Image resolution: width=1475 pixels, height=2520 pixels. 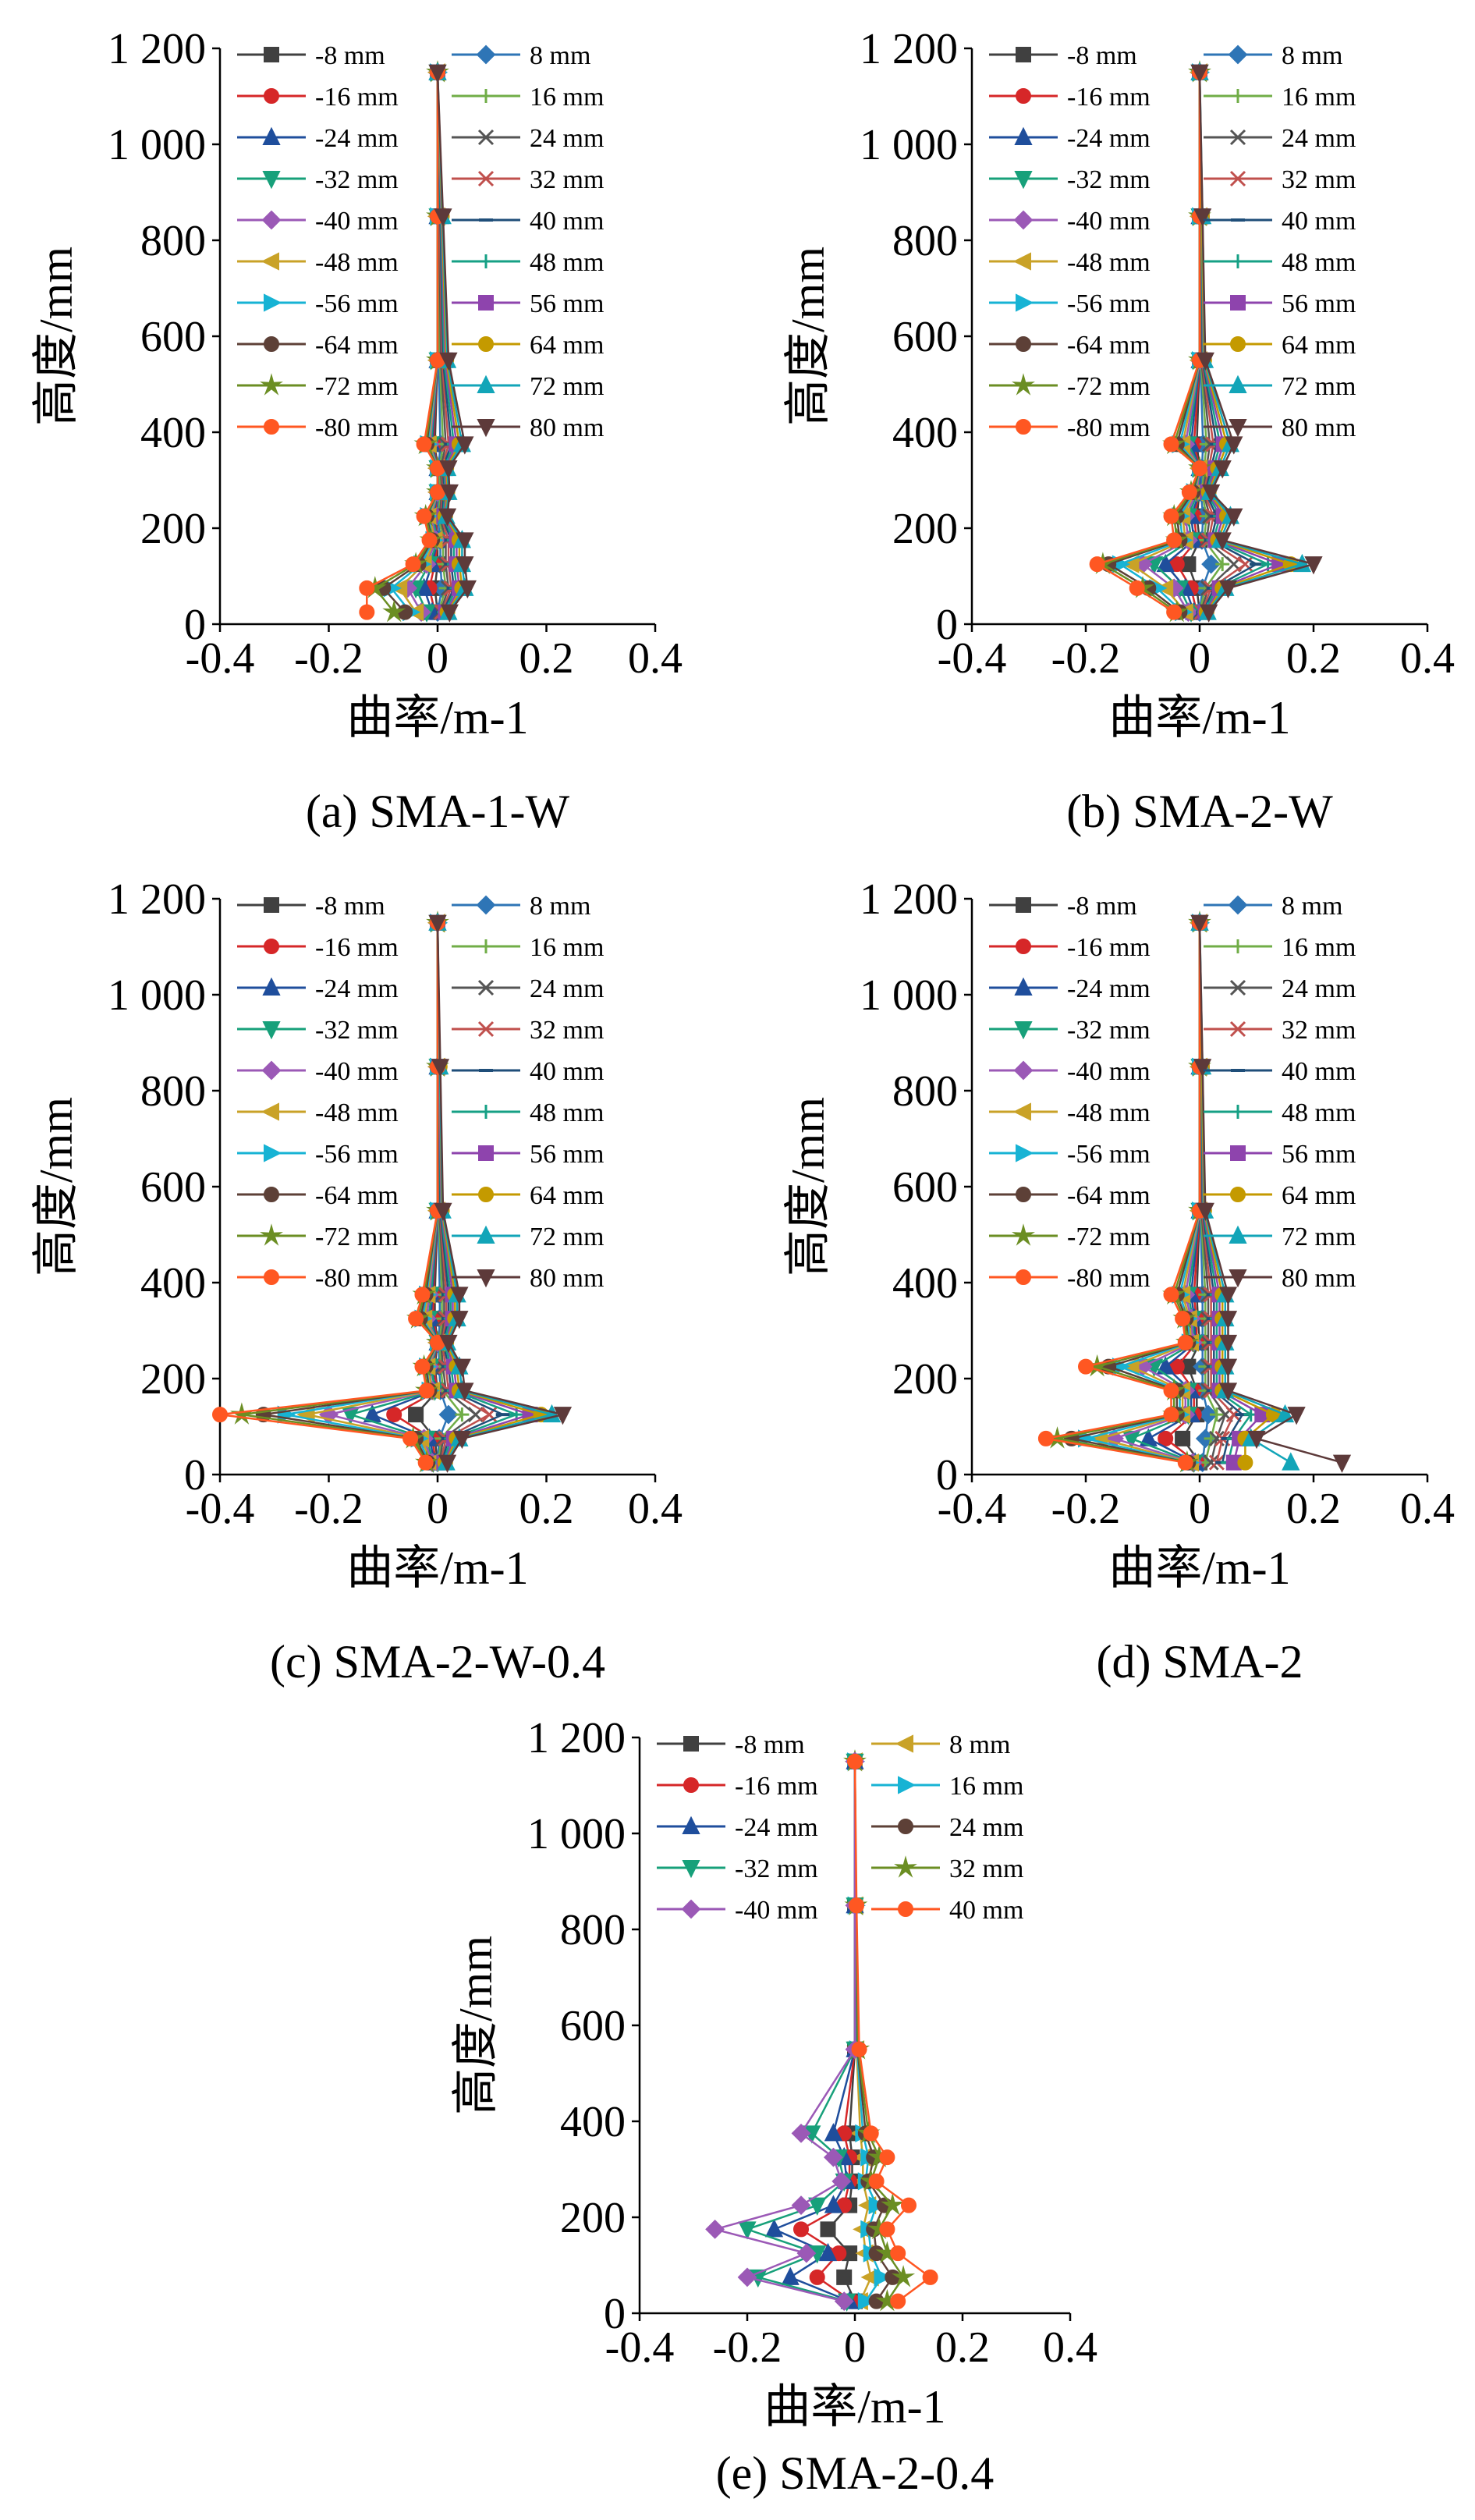 What do you see at coordinates (438, 812) in the screenshot?
I see `panel-caption: (a) SMA-1-W` at bounding box center [438, 812].